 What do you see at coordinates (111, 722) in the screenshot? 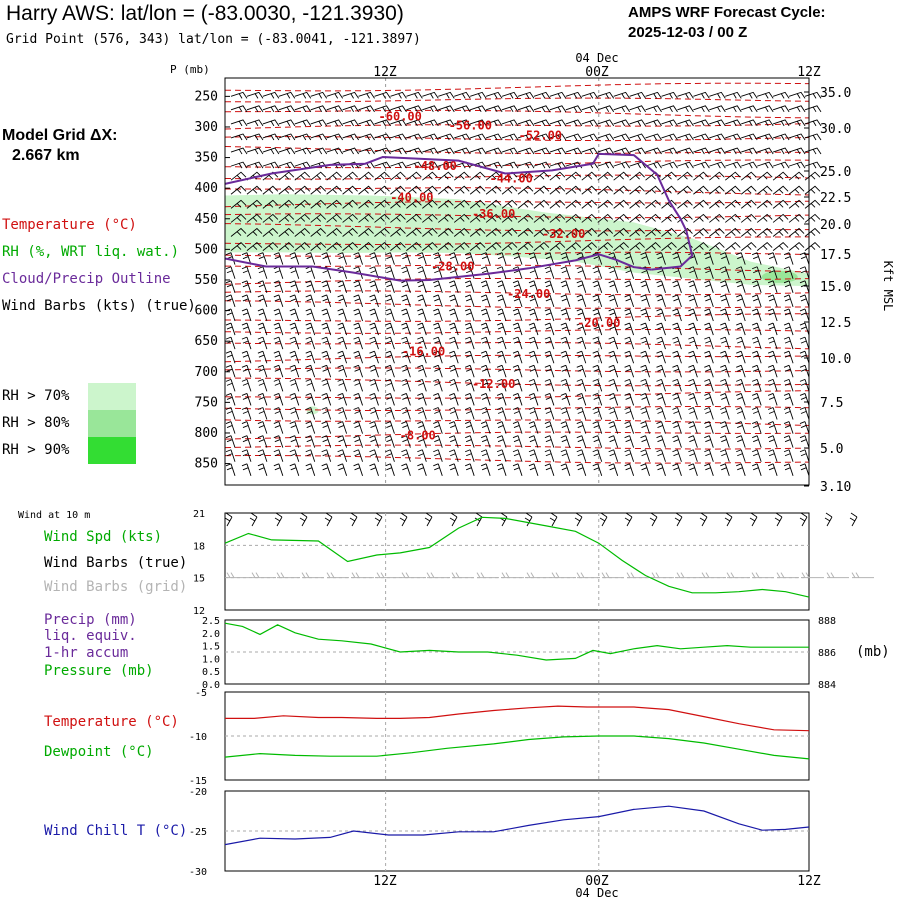
I see `label-temperature: Temperature (°C)` at bounding box center [111, 722].